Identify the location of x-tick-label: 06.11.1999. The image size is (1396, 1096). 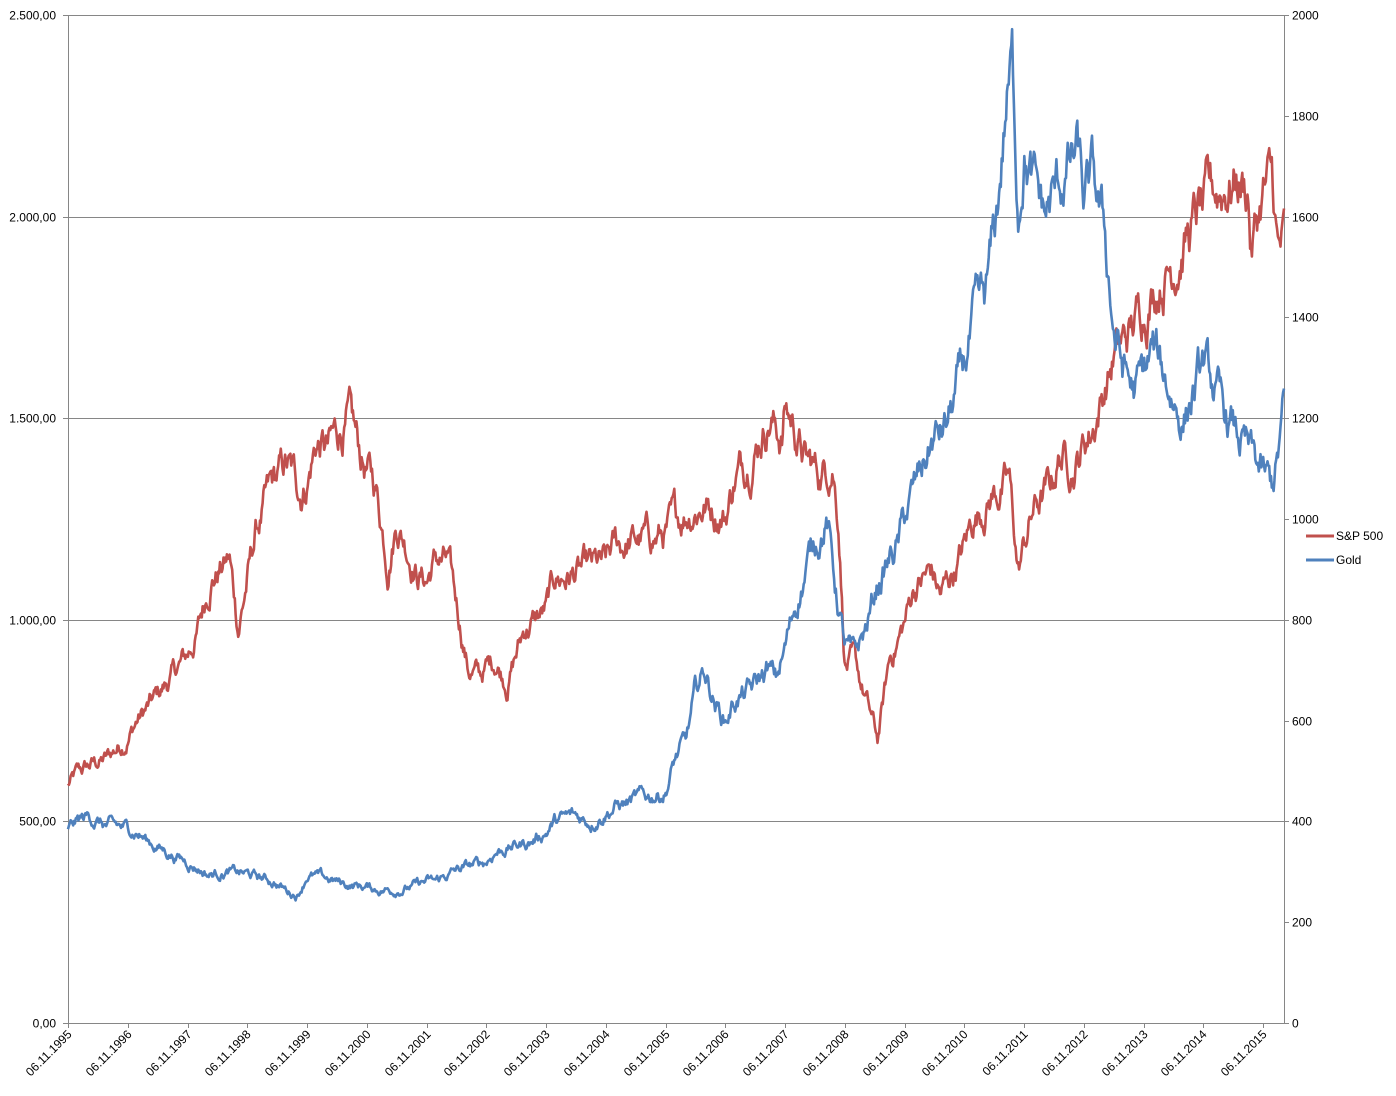
(288, 1053).